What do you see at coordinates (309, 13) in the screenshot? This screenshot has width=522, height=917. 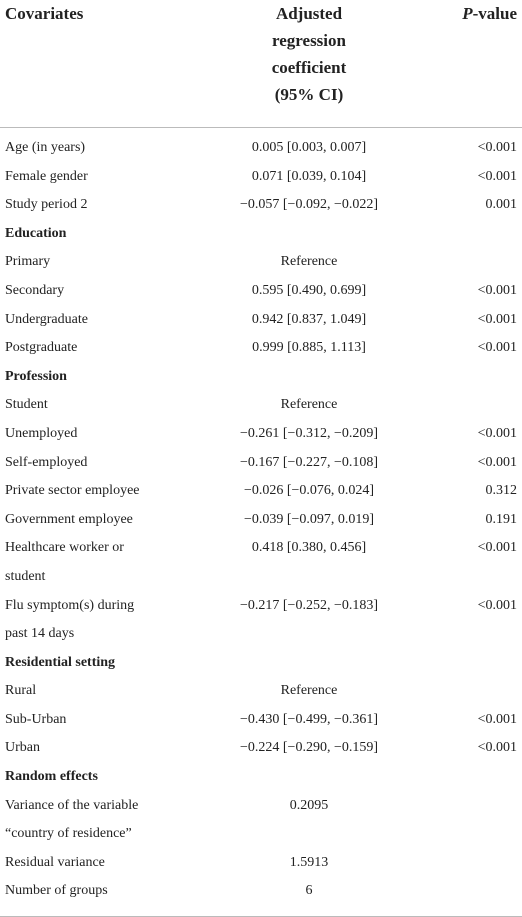 I see `column-header-line: Adjusted` at bounding box center [309, 13].